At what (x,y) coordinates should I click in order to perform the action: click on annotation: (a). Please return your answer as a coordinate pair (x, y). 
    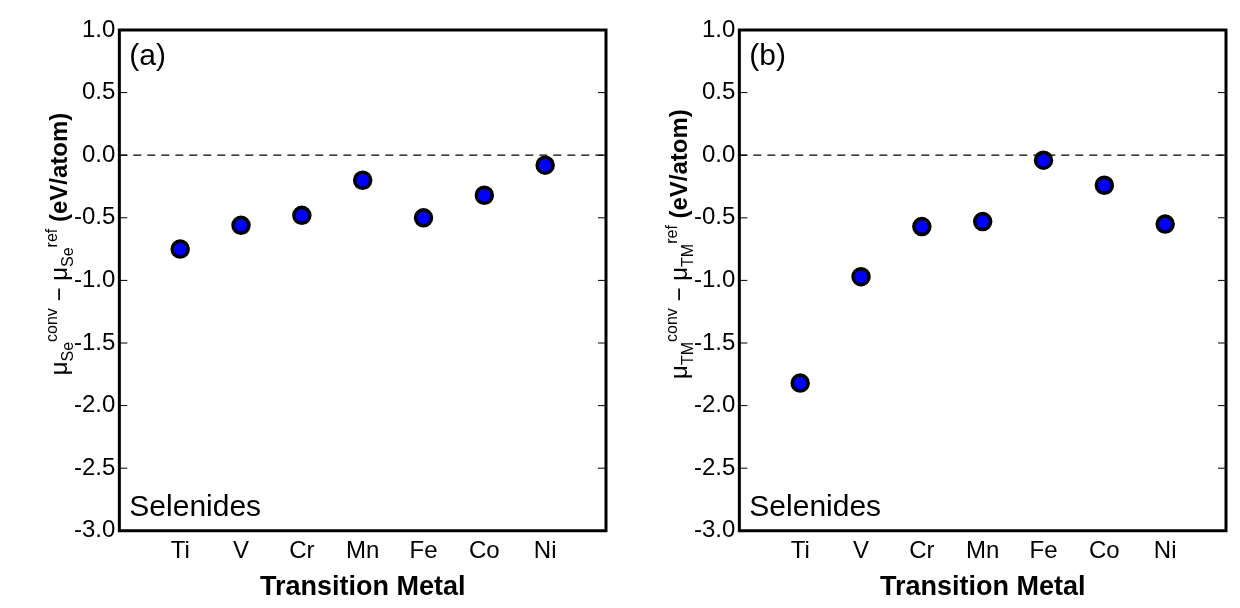
    Looking at the image, I should click on (148, 55).